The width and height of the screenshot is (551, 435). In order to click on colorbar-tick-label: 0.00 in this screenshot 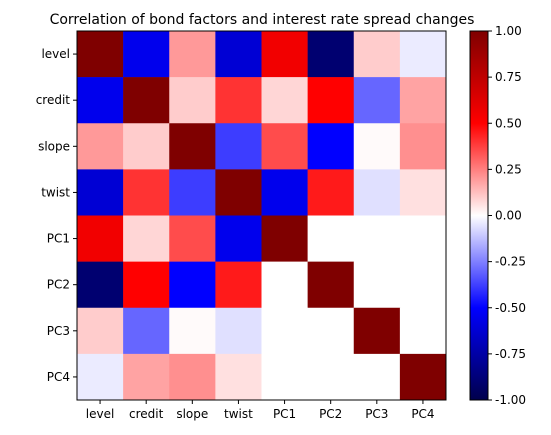, I will do `click(508, 216)`.